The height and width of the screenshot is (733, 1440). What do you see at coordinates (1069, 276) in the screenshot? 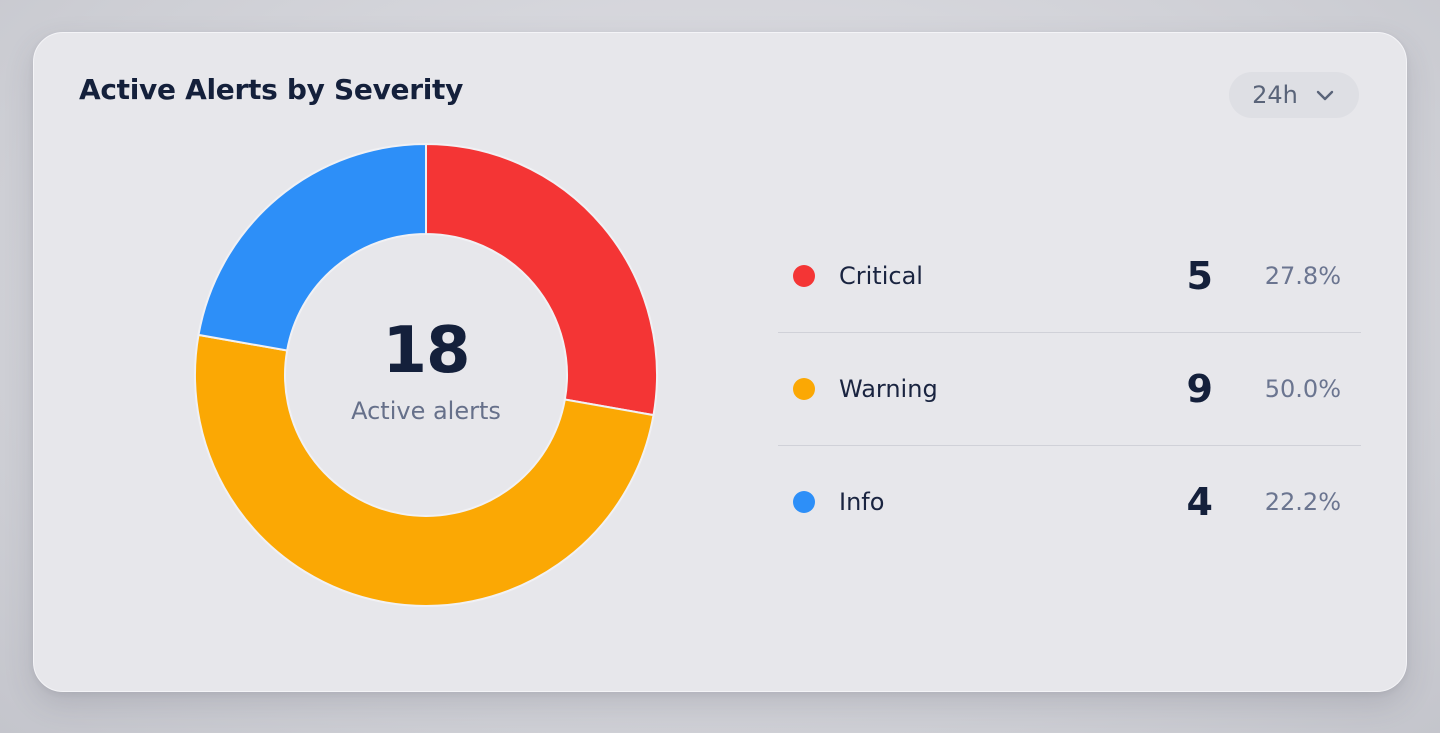
I see `legend-row-critical: Critical 5 27.8%` at bounding box center [1069, 276].